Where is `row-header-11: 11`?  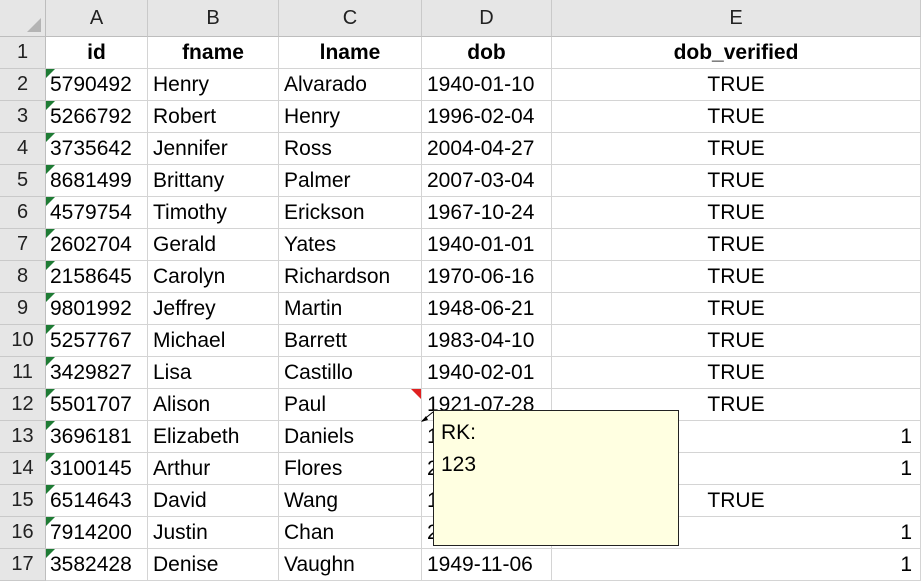 row-header-11: 11 is located at coordinates (23, 373).